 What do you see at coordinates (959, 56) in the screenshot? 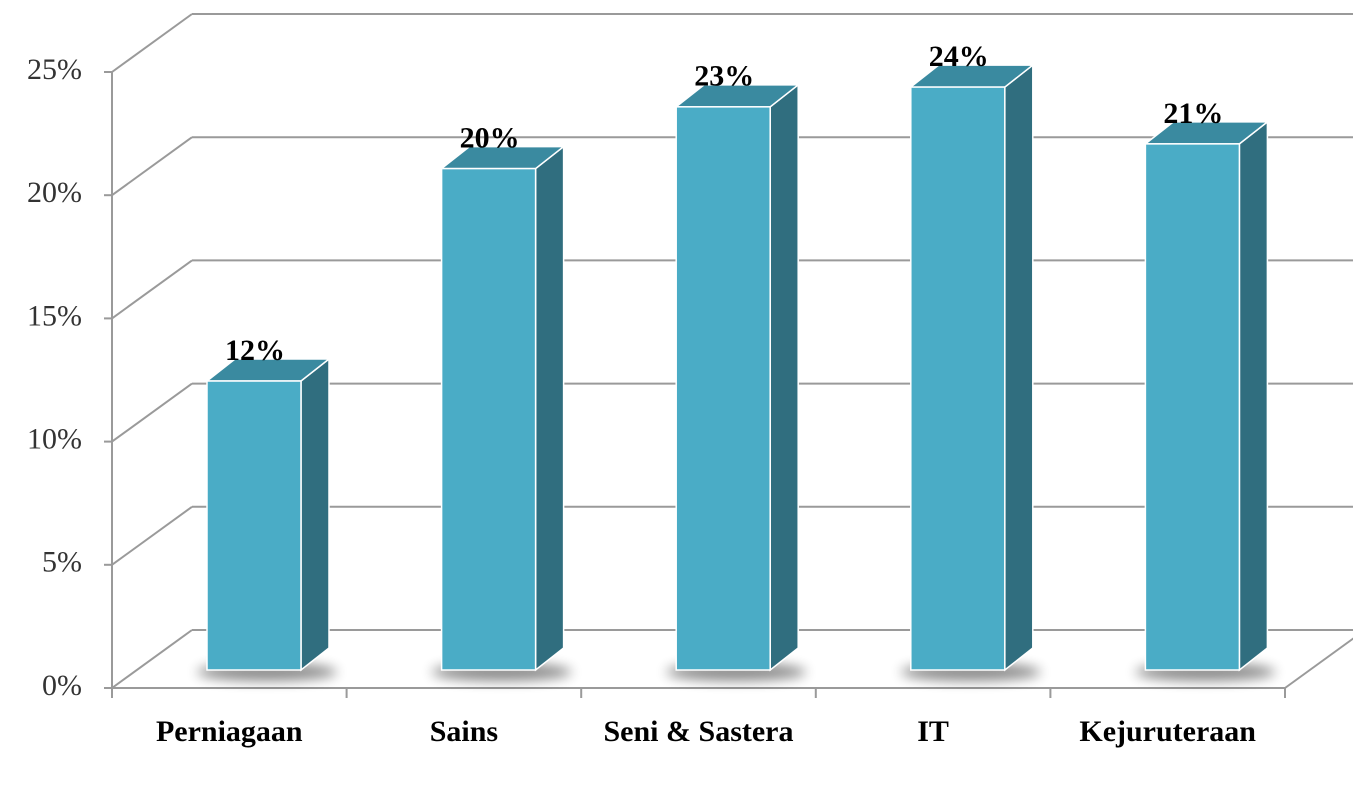
I see `value-label: 24%` at bounding box center [959, 56].